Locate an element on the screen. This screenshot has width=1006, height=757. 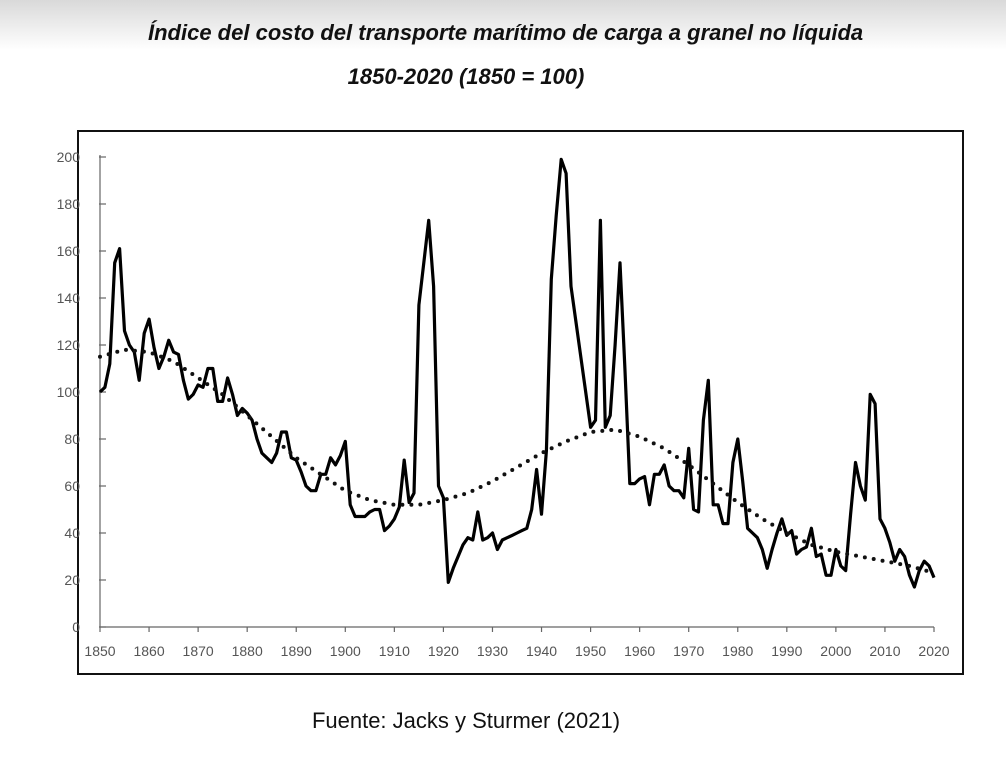
x-tick-label: 1850 is located at coordinates (99, 651).